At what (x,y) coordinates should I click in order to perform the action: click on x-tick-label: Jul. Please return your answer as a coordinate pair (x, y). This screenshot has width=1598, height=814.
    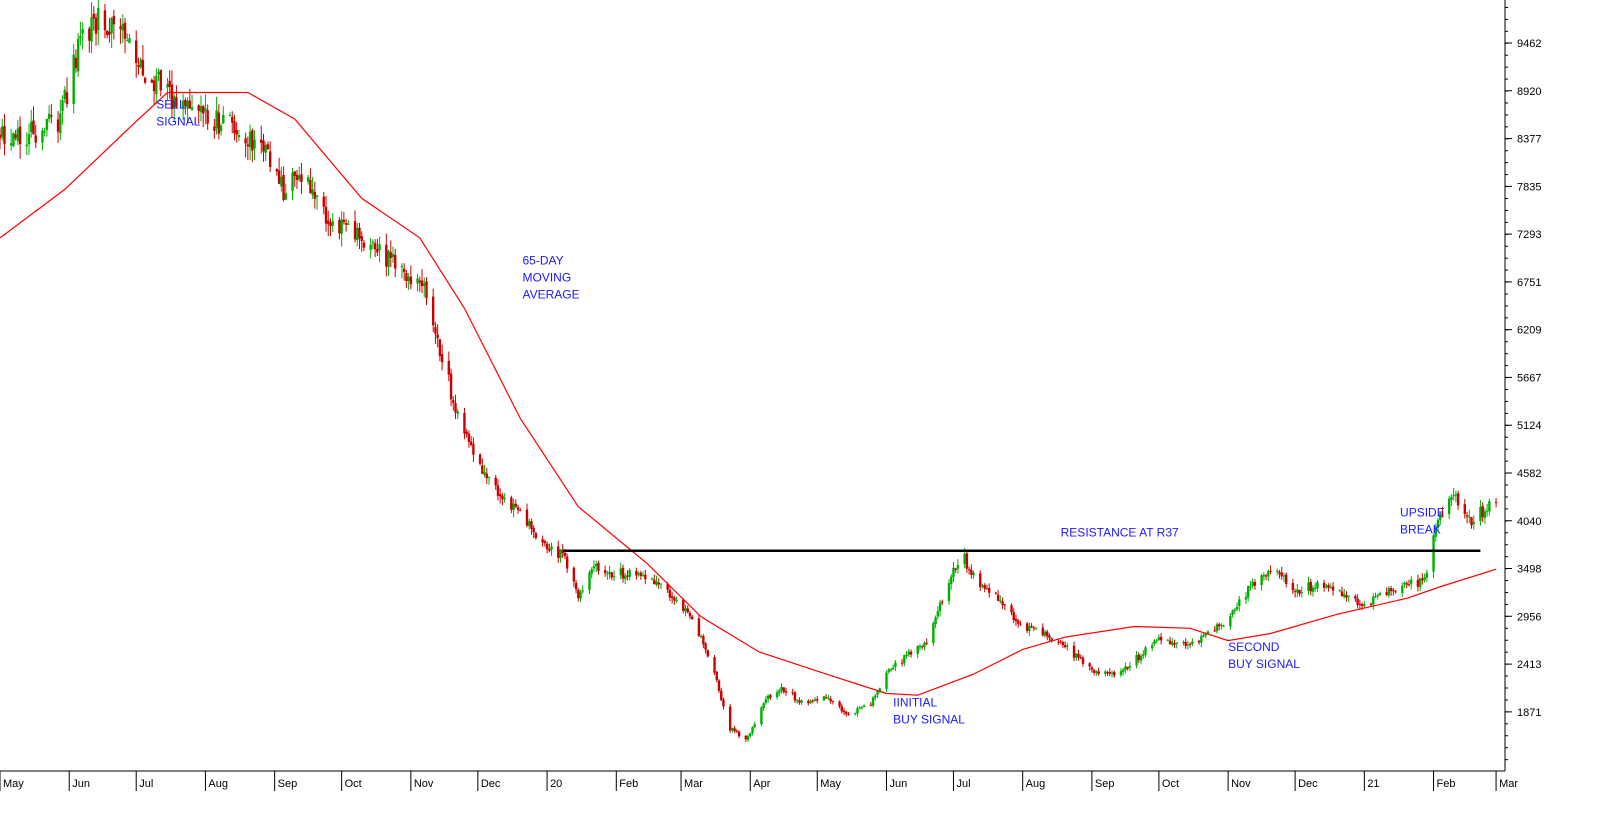
    Looking at the image, I should click on (963, 784).